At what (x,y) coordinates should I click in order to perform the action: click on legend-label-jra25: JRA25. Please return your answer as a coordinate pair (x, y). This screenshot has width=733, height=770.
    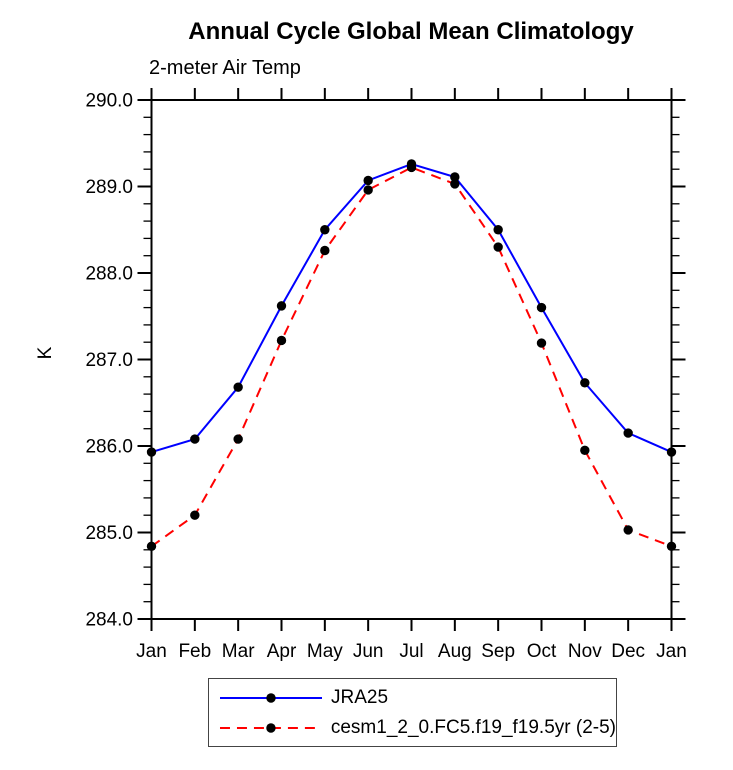
    Looking at the image, I should click on (360, 697).